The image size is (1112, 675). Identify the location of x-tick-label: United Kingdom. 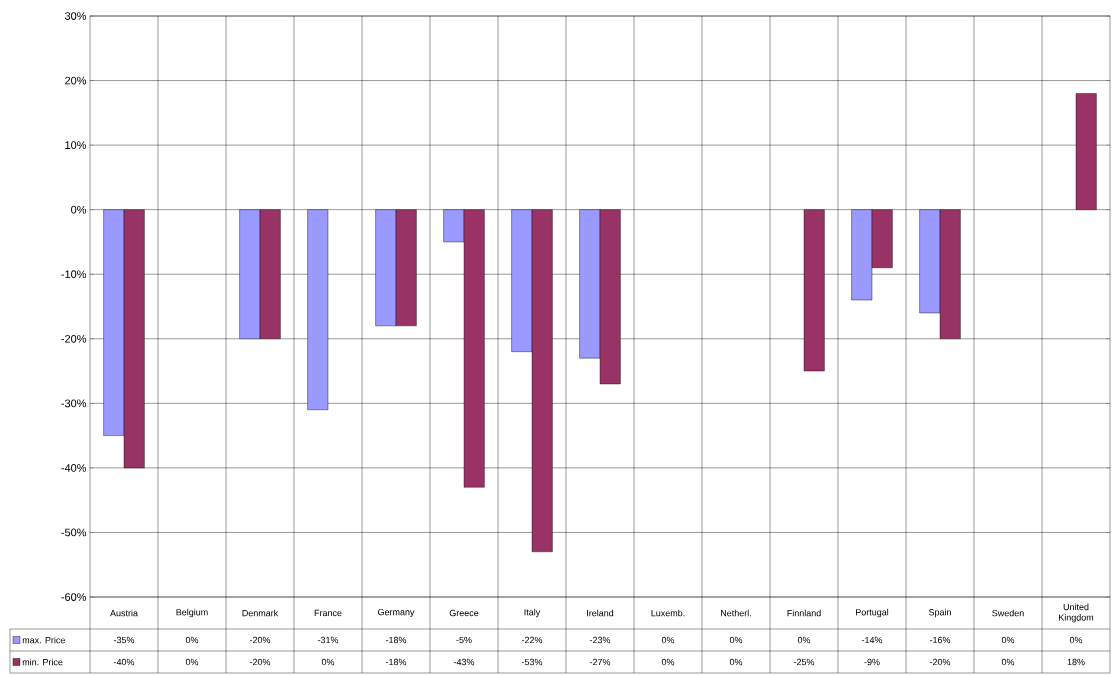
(1076, 613).